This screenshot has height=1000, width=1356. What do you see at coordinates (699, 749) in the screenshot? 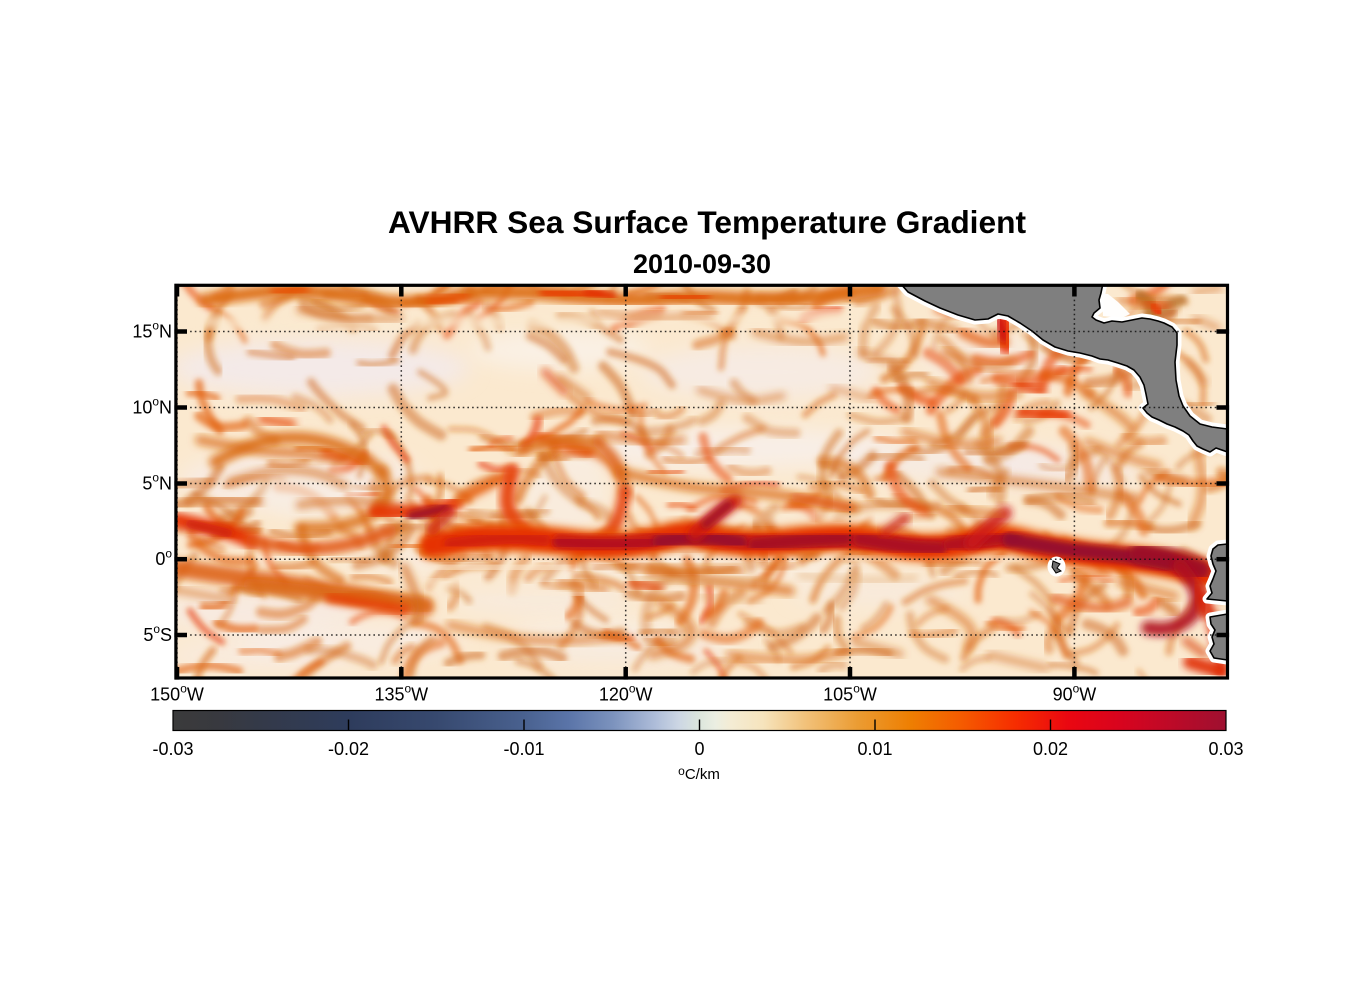
I see `svg-text: 0` at bounding box center [699, 749].